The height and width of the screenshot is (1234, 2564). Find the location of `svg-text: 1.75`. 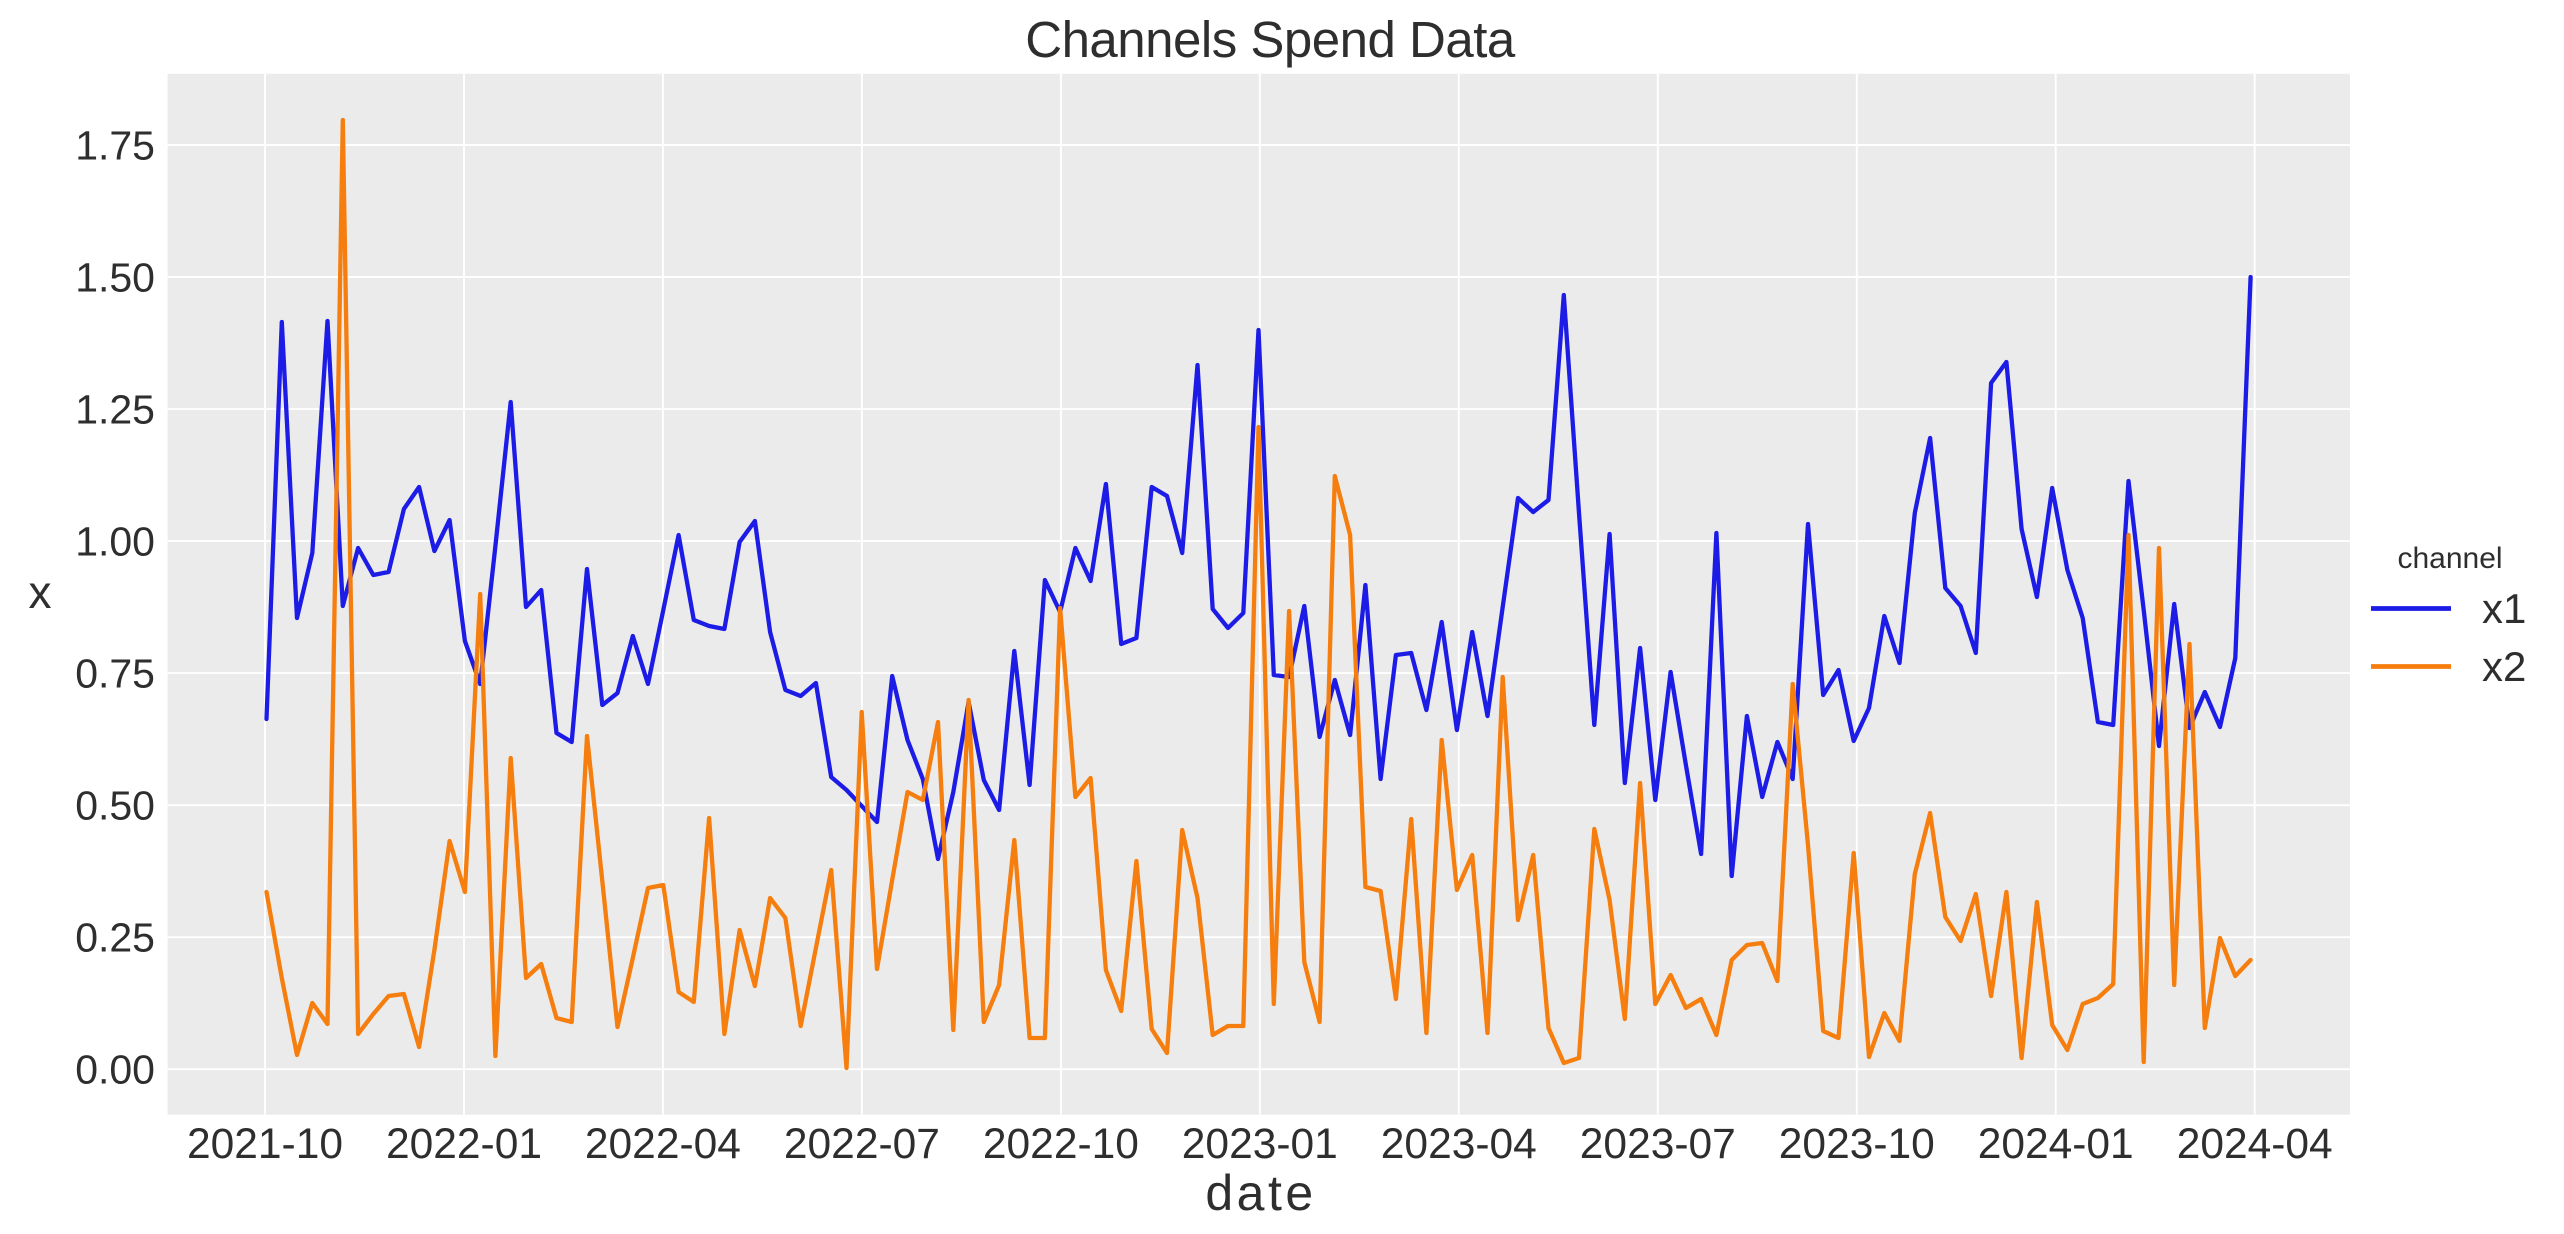

svg-text: 1.75 is located at coordinates (115, 146).